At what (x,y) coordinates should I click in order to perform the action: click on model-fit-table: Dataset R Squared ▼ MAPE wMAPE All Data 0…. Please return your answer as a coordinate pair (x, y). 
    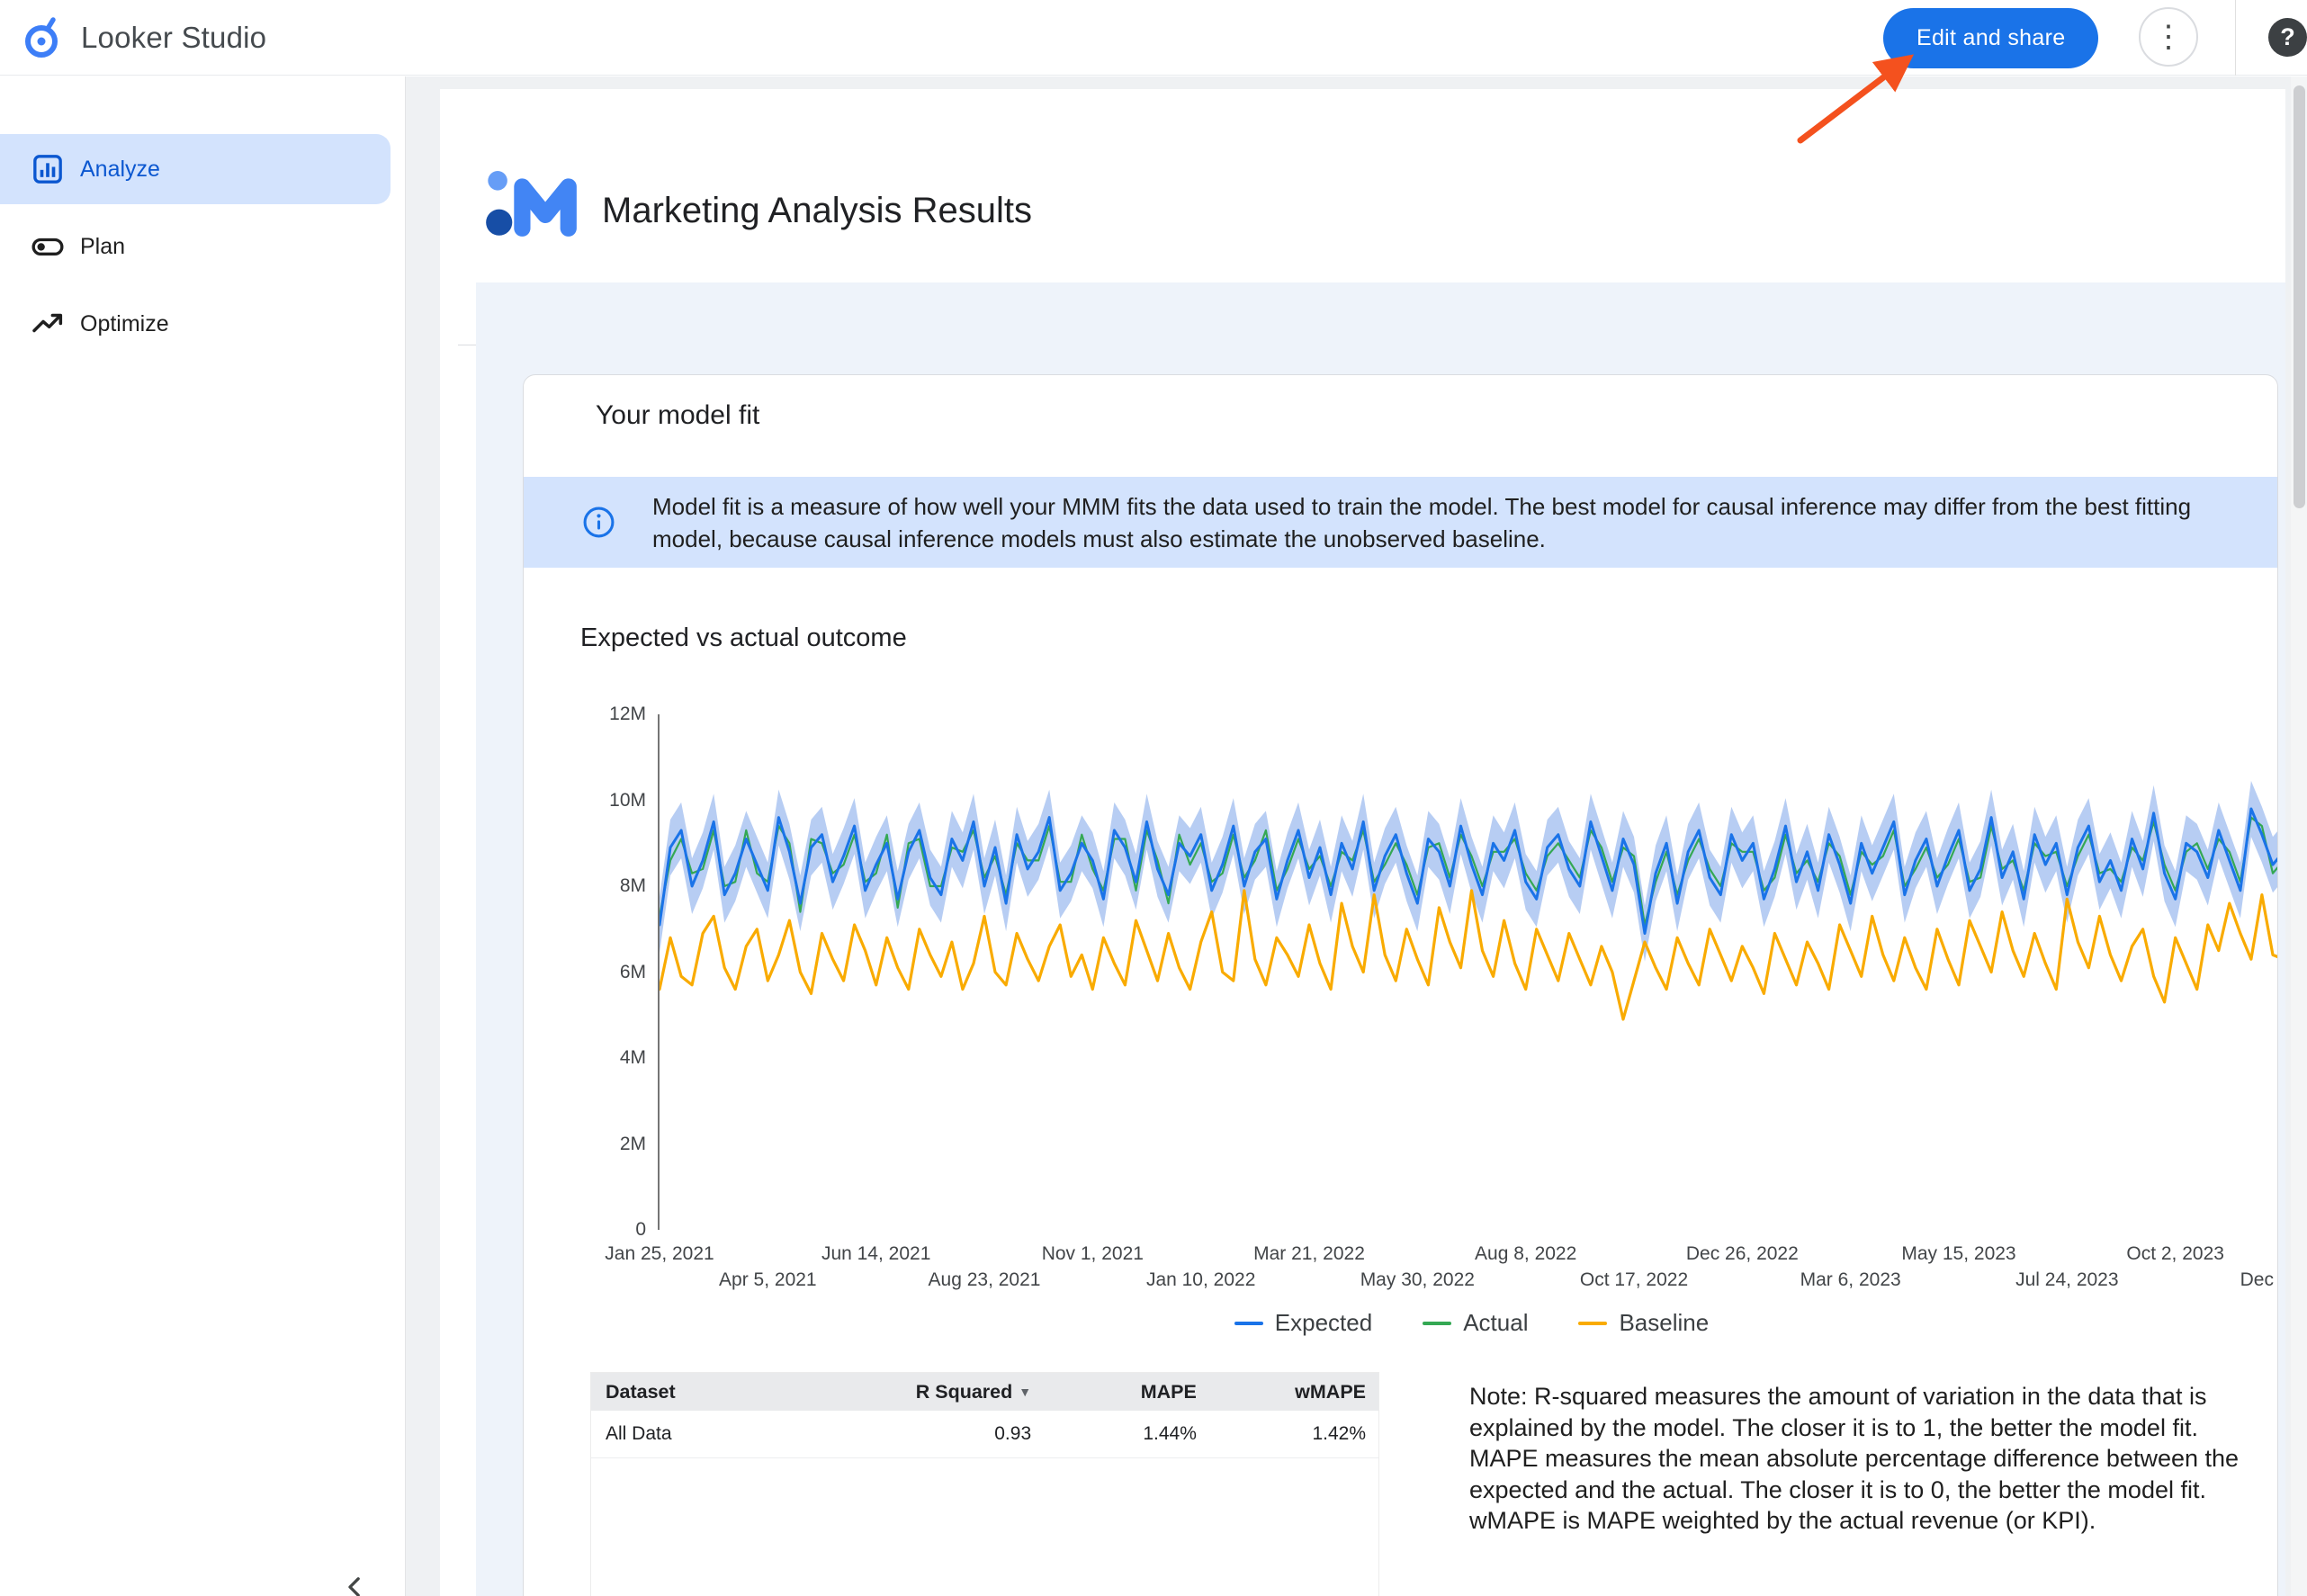
    Looking at the image, I should click on (985, 1484).